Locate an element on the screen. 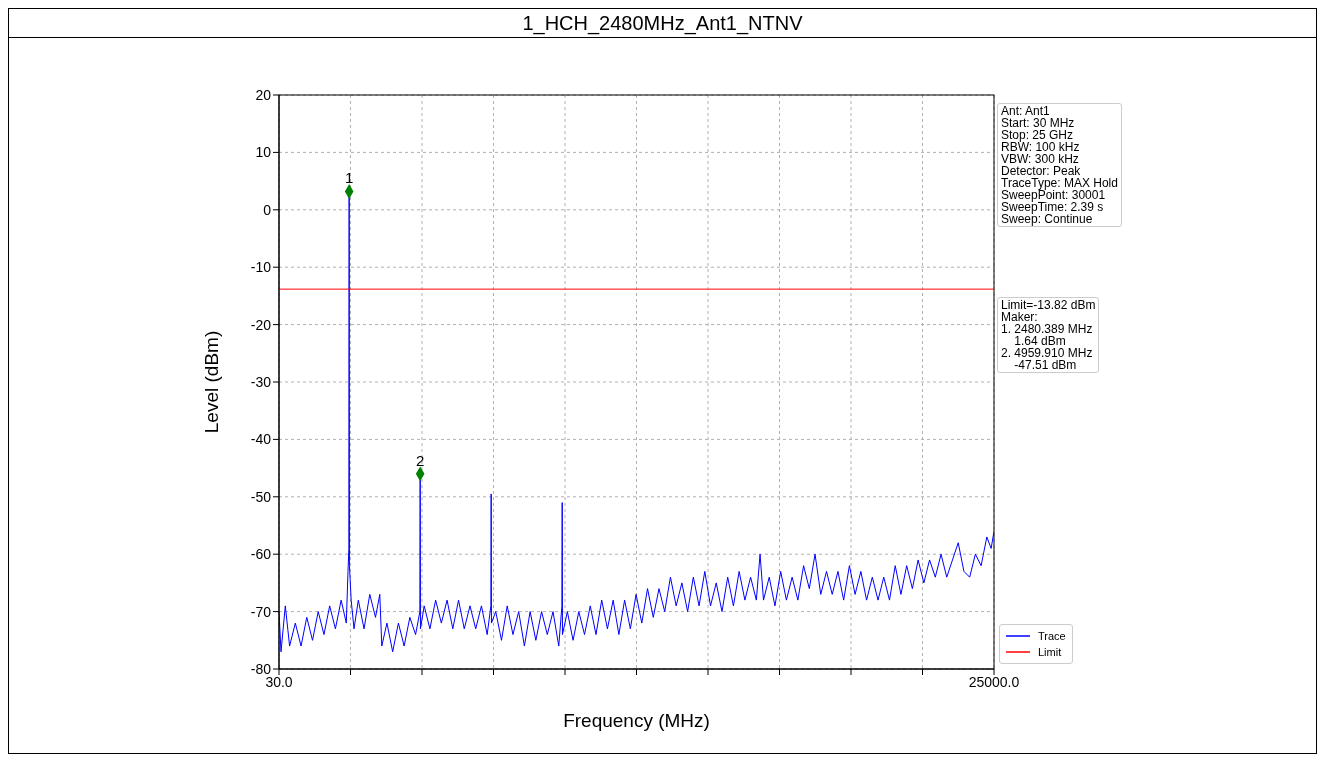  chart-title: 1_HCH_2480MHz_Ant1_NTNV is located at coordinates (662, 23).